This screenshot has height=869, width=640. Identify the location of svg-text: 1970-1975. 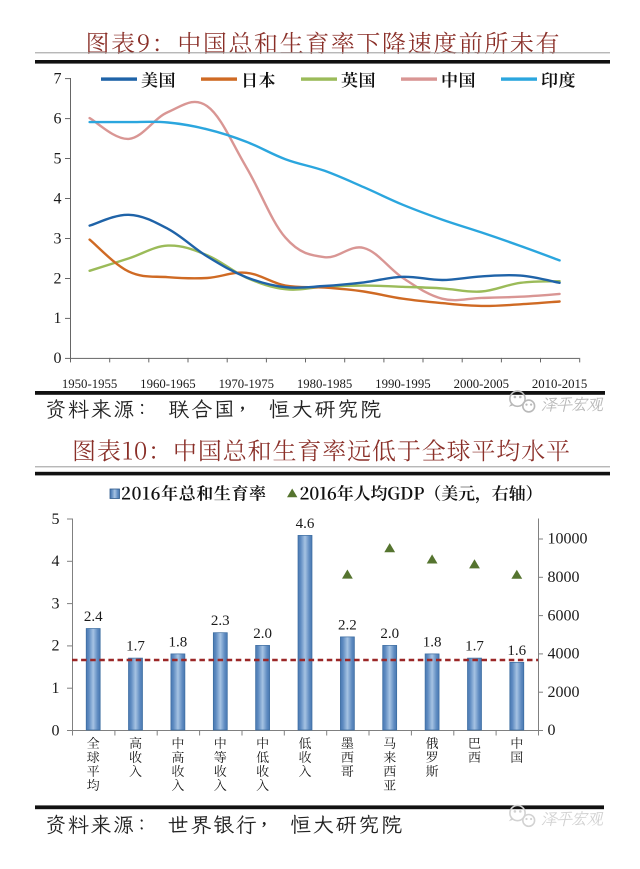
(246, 384).